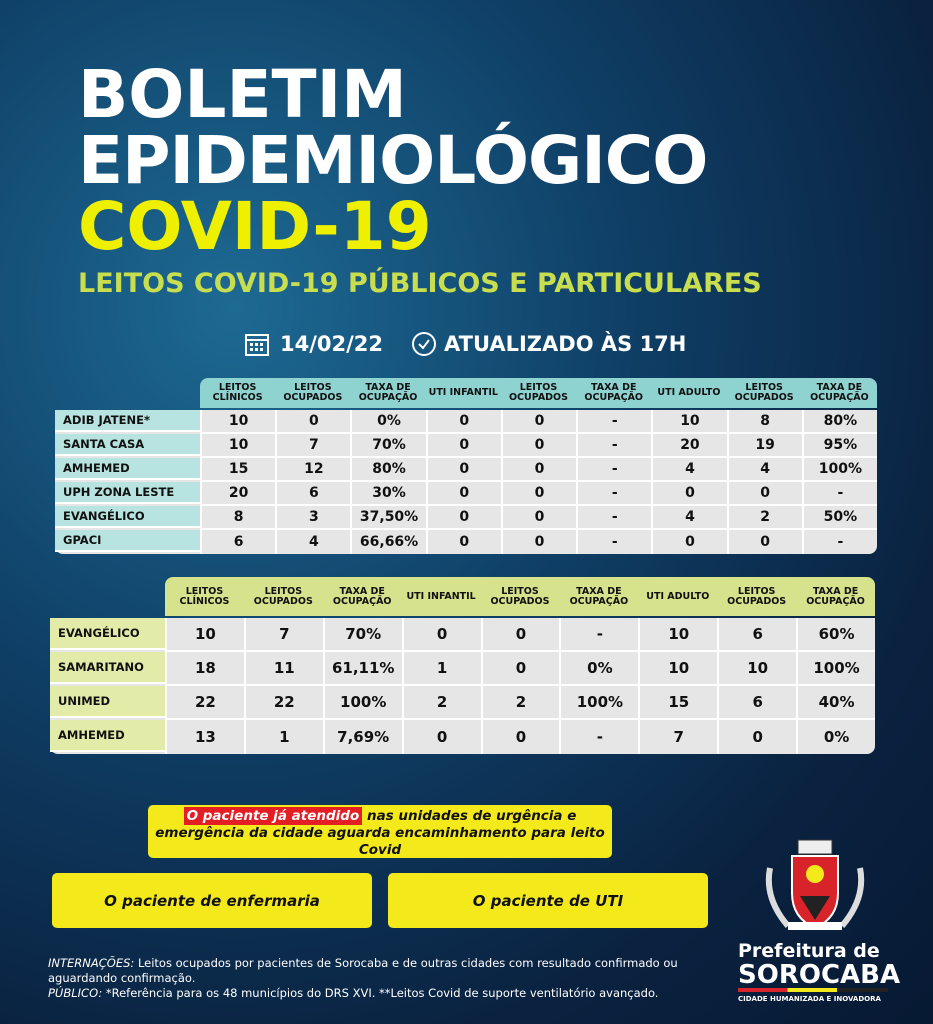 The height and width of the screenshot is (1024, 933). What do you see at coordinates (283, 669) in the screenshot?
I see `table-cell: 11` at bounding box center [283, 669].